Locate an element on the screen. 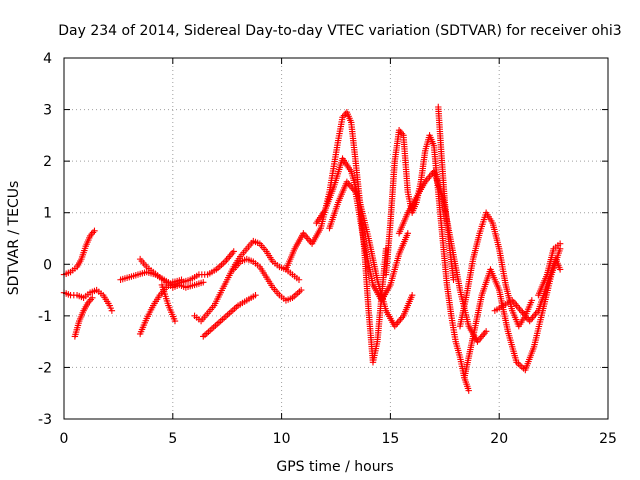 This screenshot has height=480, width=640. x-tick-label: 25 is located at coordinates (608, 439).